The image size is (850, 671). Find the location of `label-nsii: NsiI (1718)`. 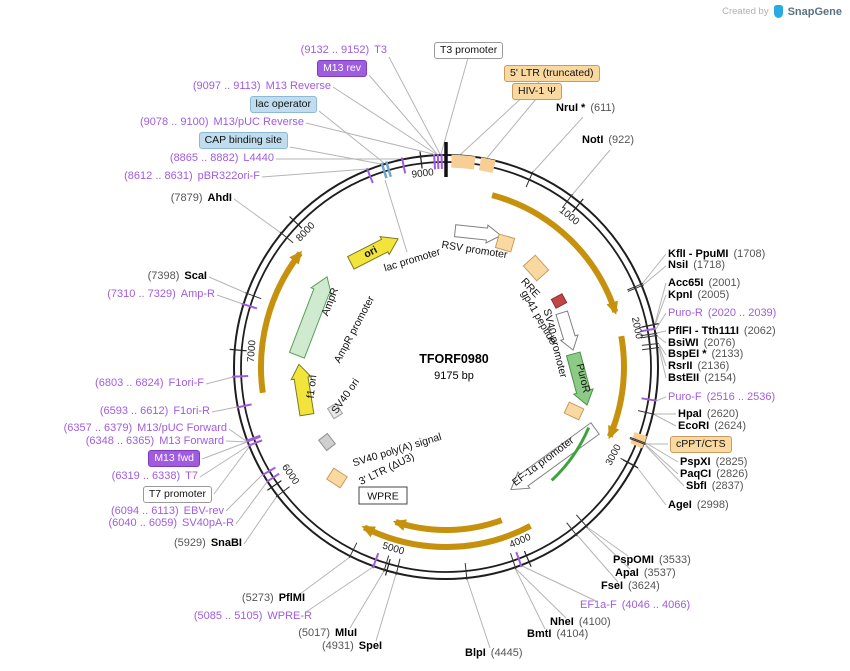

label-nsii: NsiI (1718) is located at coordinates (696, 265).